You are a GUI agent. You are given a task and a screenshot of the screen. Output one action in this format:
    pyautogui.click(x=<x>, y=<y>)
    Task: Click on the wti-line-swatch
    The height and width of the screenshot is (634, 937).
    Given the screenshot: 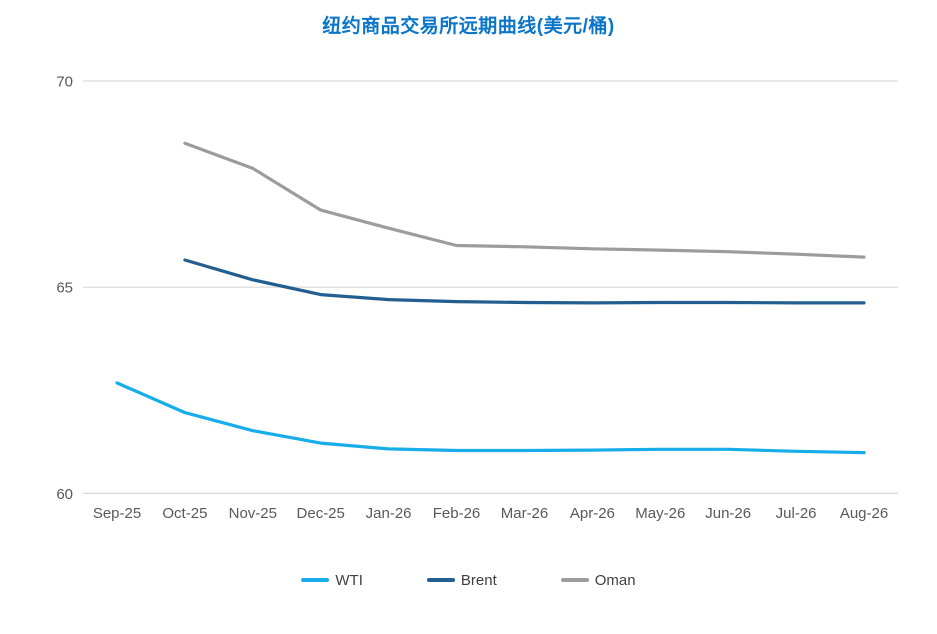 What is the action you would take?
    pyautogui.click(x=315, y=580)
    